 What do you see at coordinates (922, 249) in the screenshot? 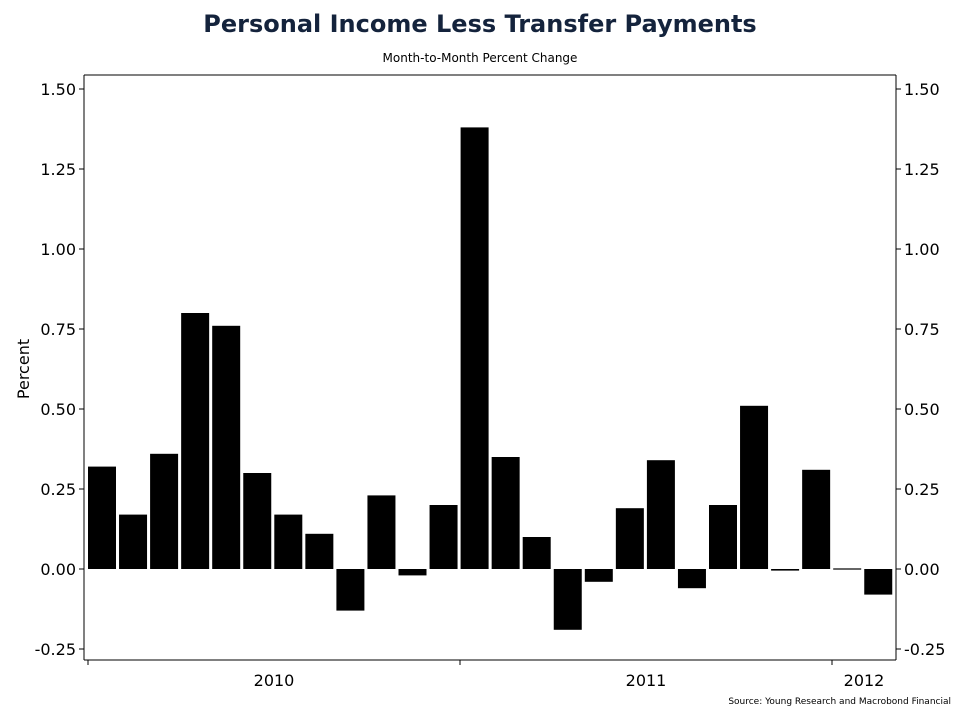
I see `y-tick-label-right: 1.00` at bounding box center [922, 249].